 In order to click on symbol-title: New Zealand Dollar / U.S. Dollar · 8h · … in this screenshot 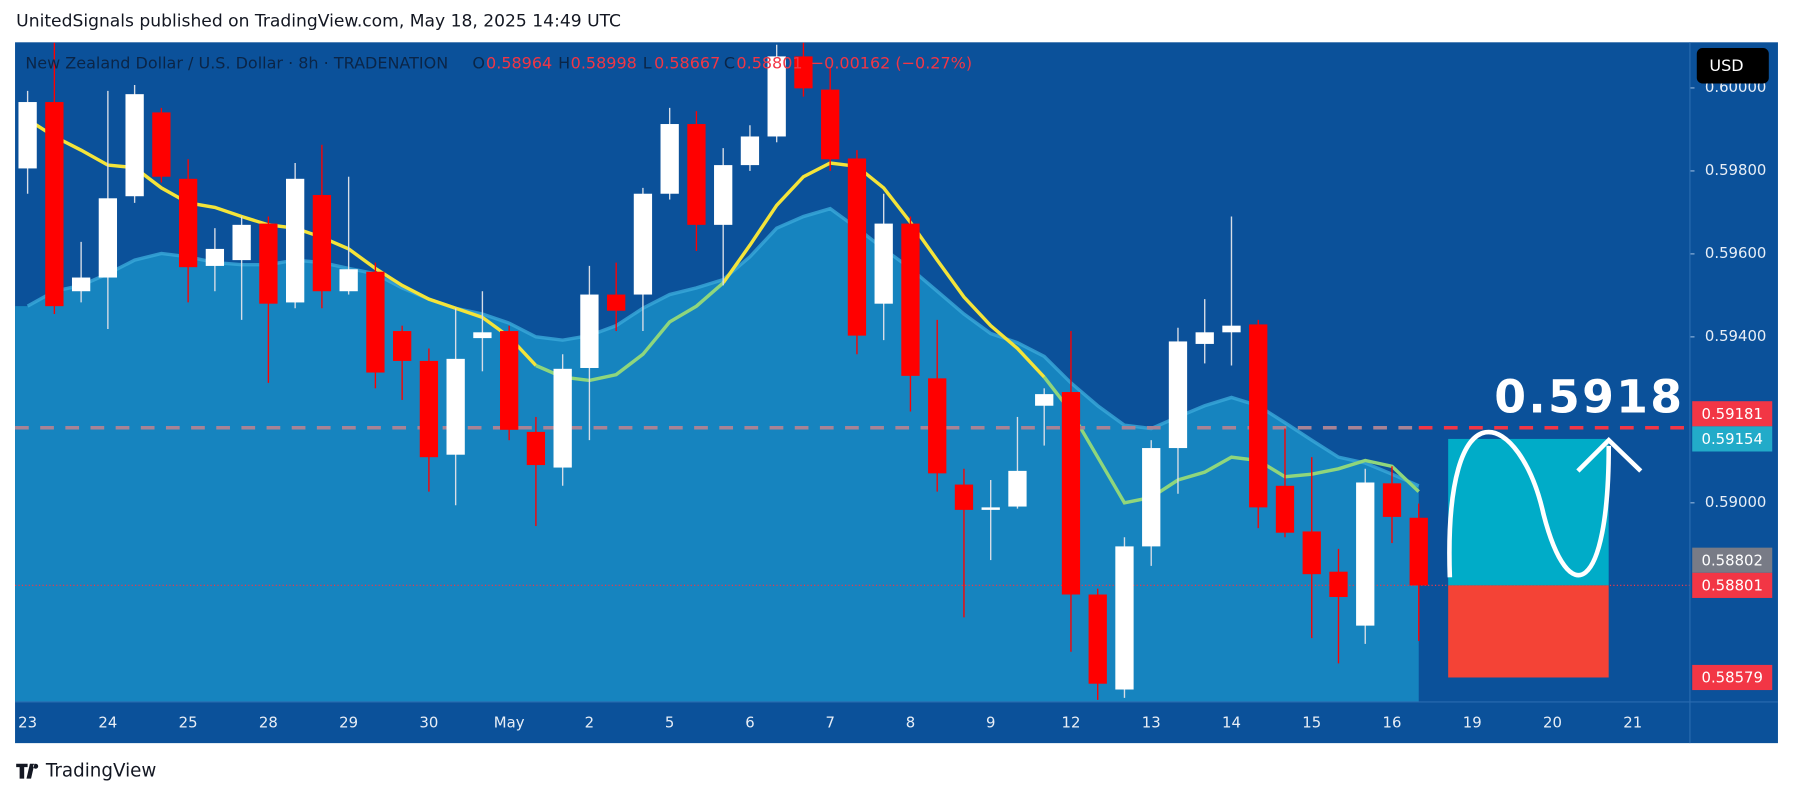, I will do `click(236, 63)`.